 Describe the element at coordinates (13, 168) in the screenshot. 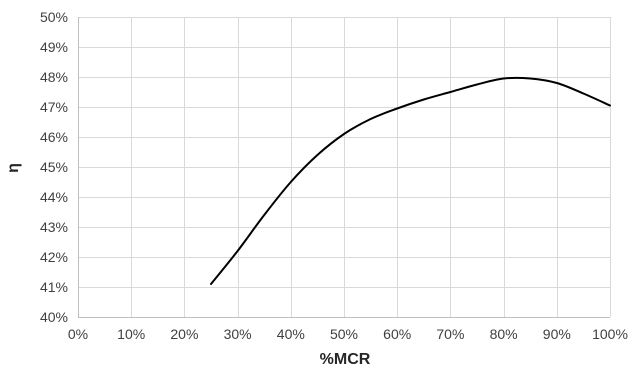

I see `y-axis-title: η` at that location.